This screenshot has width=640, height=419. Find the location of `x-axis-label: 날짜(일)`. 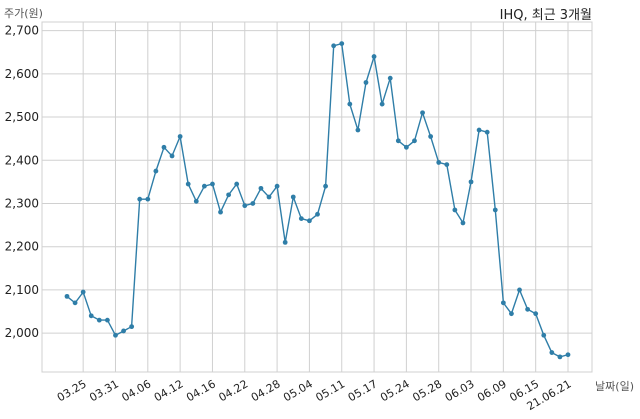

x-axis-label: 날짜(일) is located at coordinates (614, 386).